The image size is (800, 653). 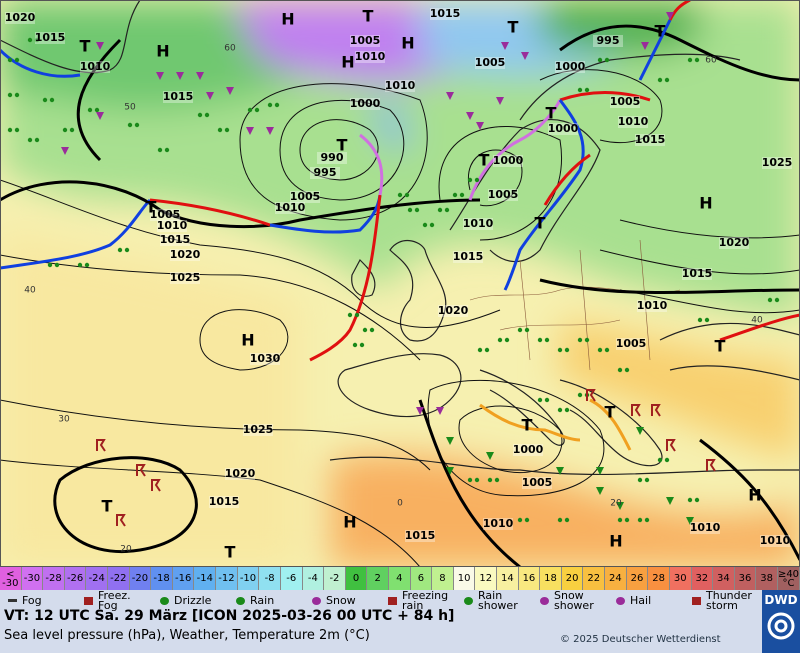 What do you see at coordinates (421, 578) in the screenshot?
I see `scale-cell: 6` at bounding box center [421, 578].